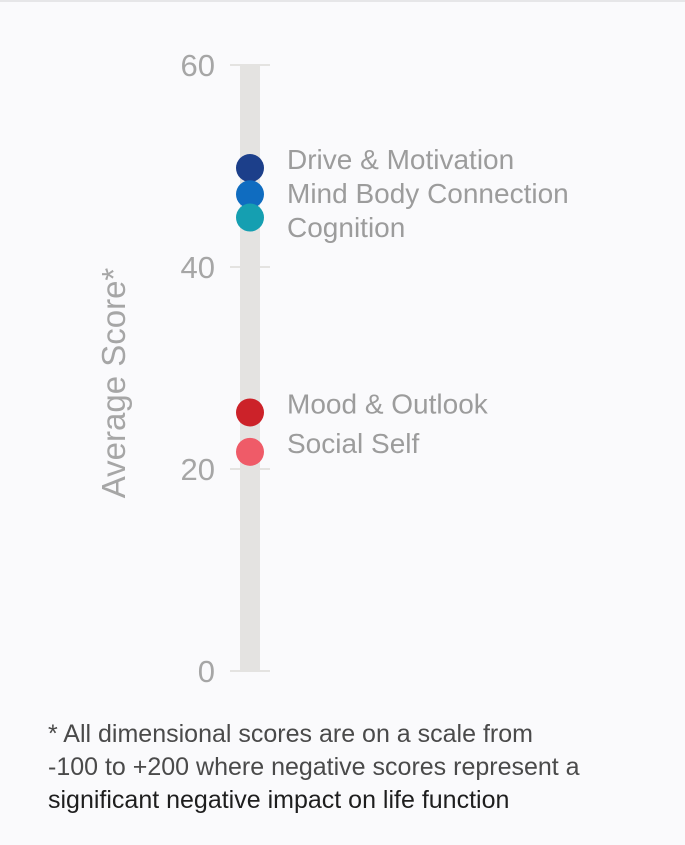 The width and height of the screenshot is (685, 845). I want to click on data-label: Mood & Outlook, so click(388, 403).